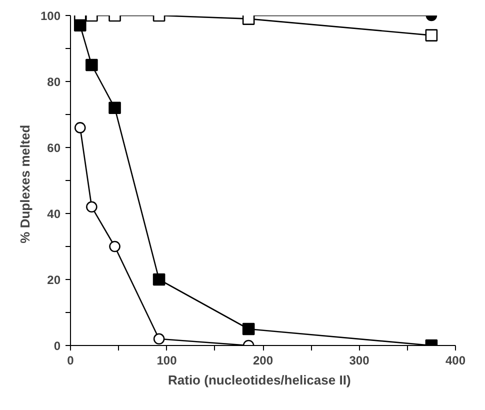 The height and width of the screenshot is (410, 485). What do you see at coordinates (259, 380) in the screenshot?
I see `x-axis-title: Ratio (nucleotides/helicase II)` at bounding box center [259, 380].